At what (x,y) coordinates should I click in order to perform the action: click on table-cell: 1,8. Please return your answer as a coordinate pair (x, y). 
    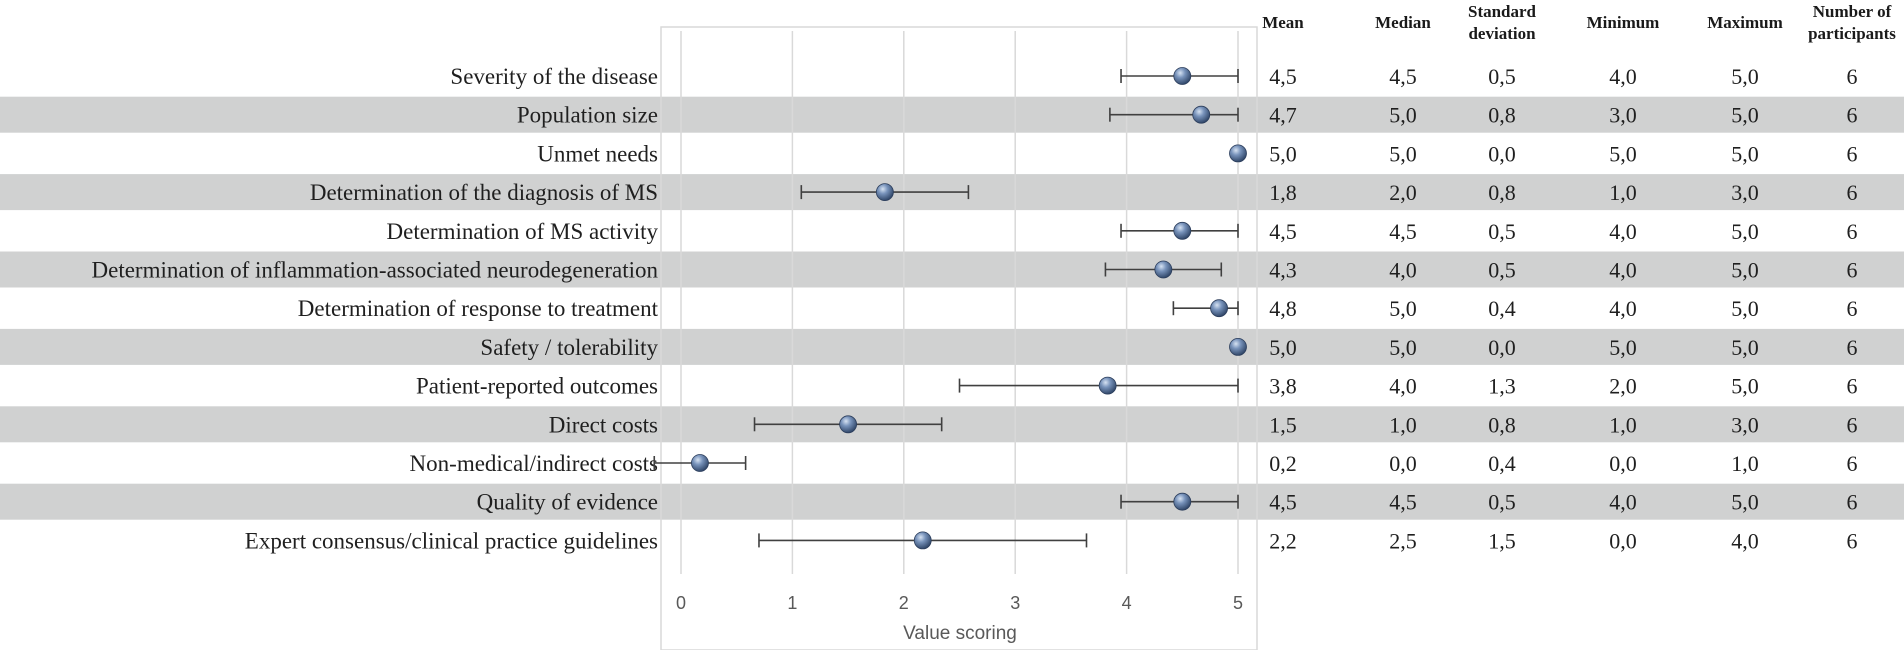
    Looking at the image, I should click on (1283, 192).